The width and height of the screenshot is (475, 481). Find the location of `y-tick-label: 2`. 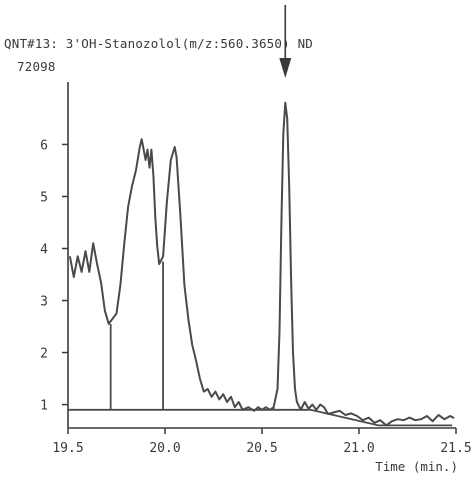

y-tick-label: 2 is located at coordinates (44, 354).